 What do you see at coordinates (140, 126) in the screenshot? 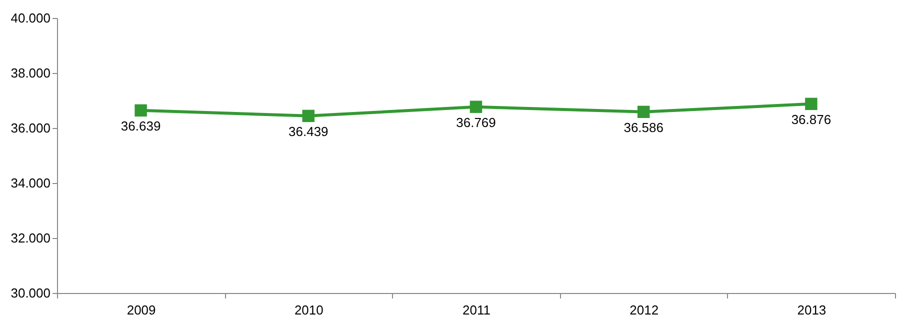
I see `data-label: 36.639` at bounding box center [140, 126].